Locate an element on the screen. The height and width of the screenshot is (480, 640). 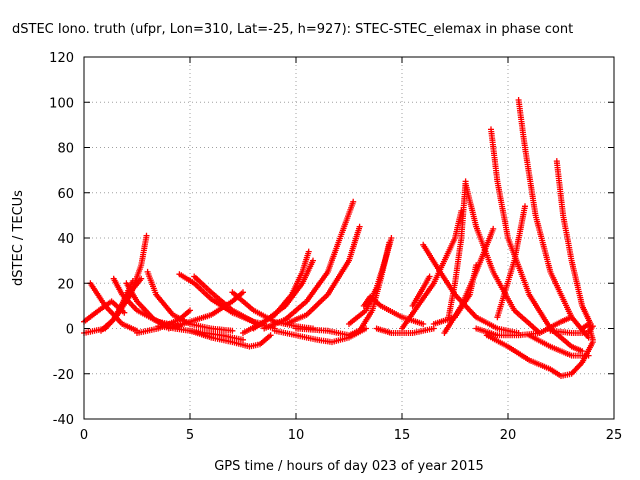
x-tick-label: 5 is located at coordinates (190, 435).